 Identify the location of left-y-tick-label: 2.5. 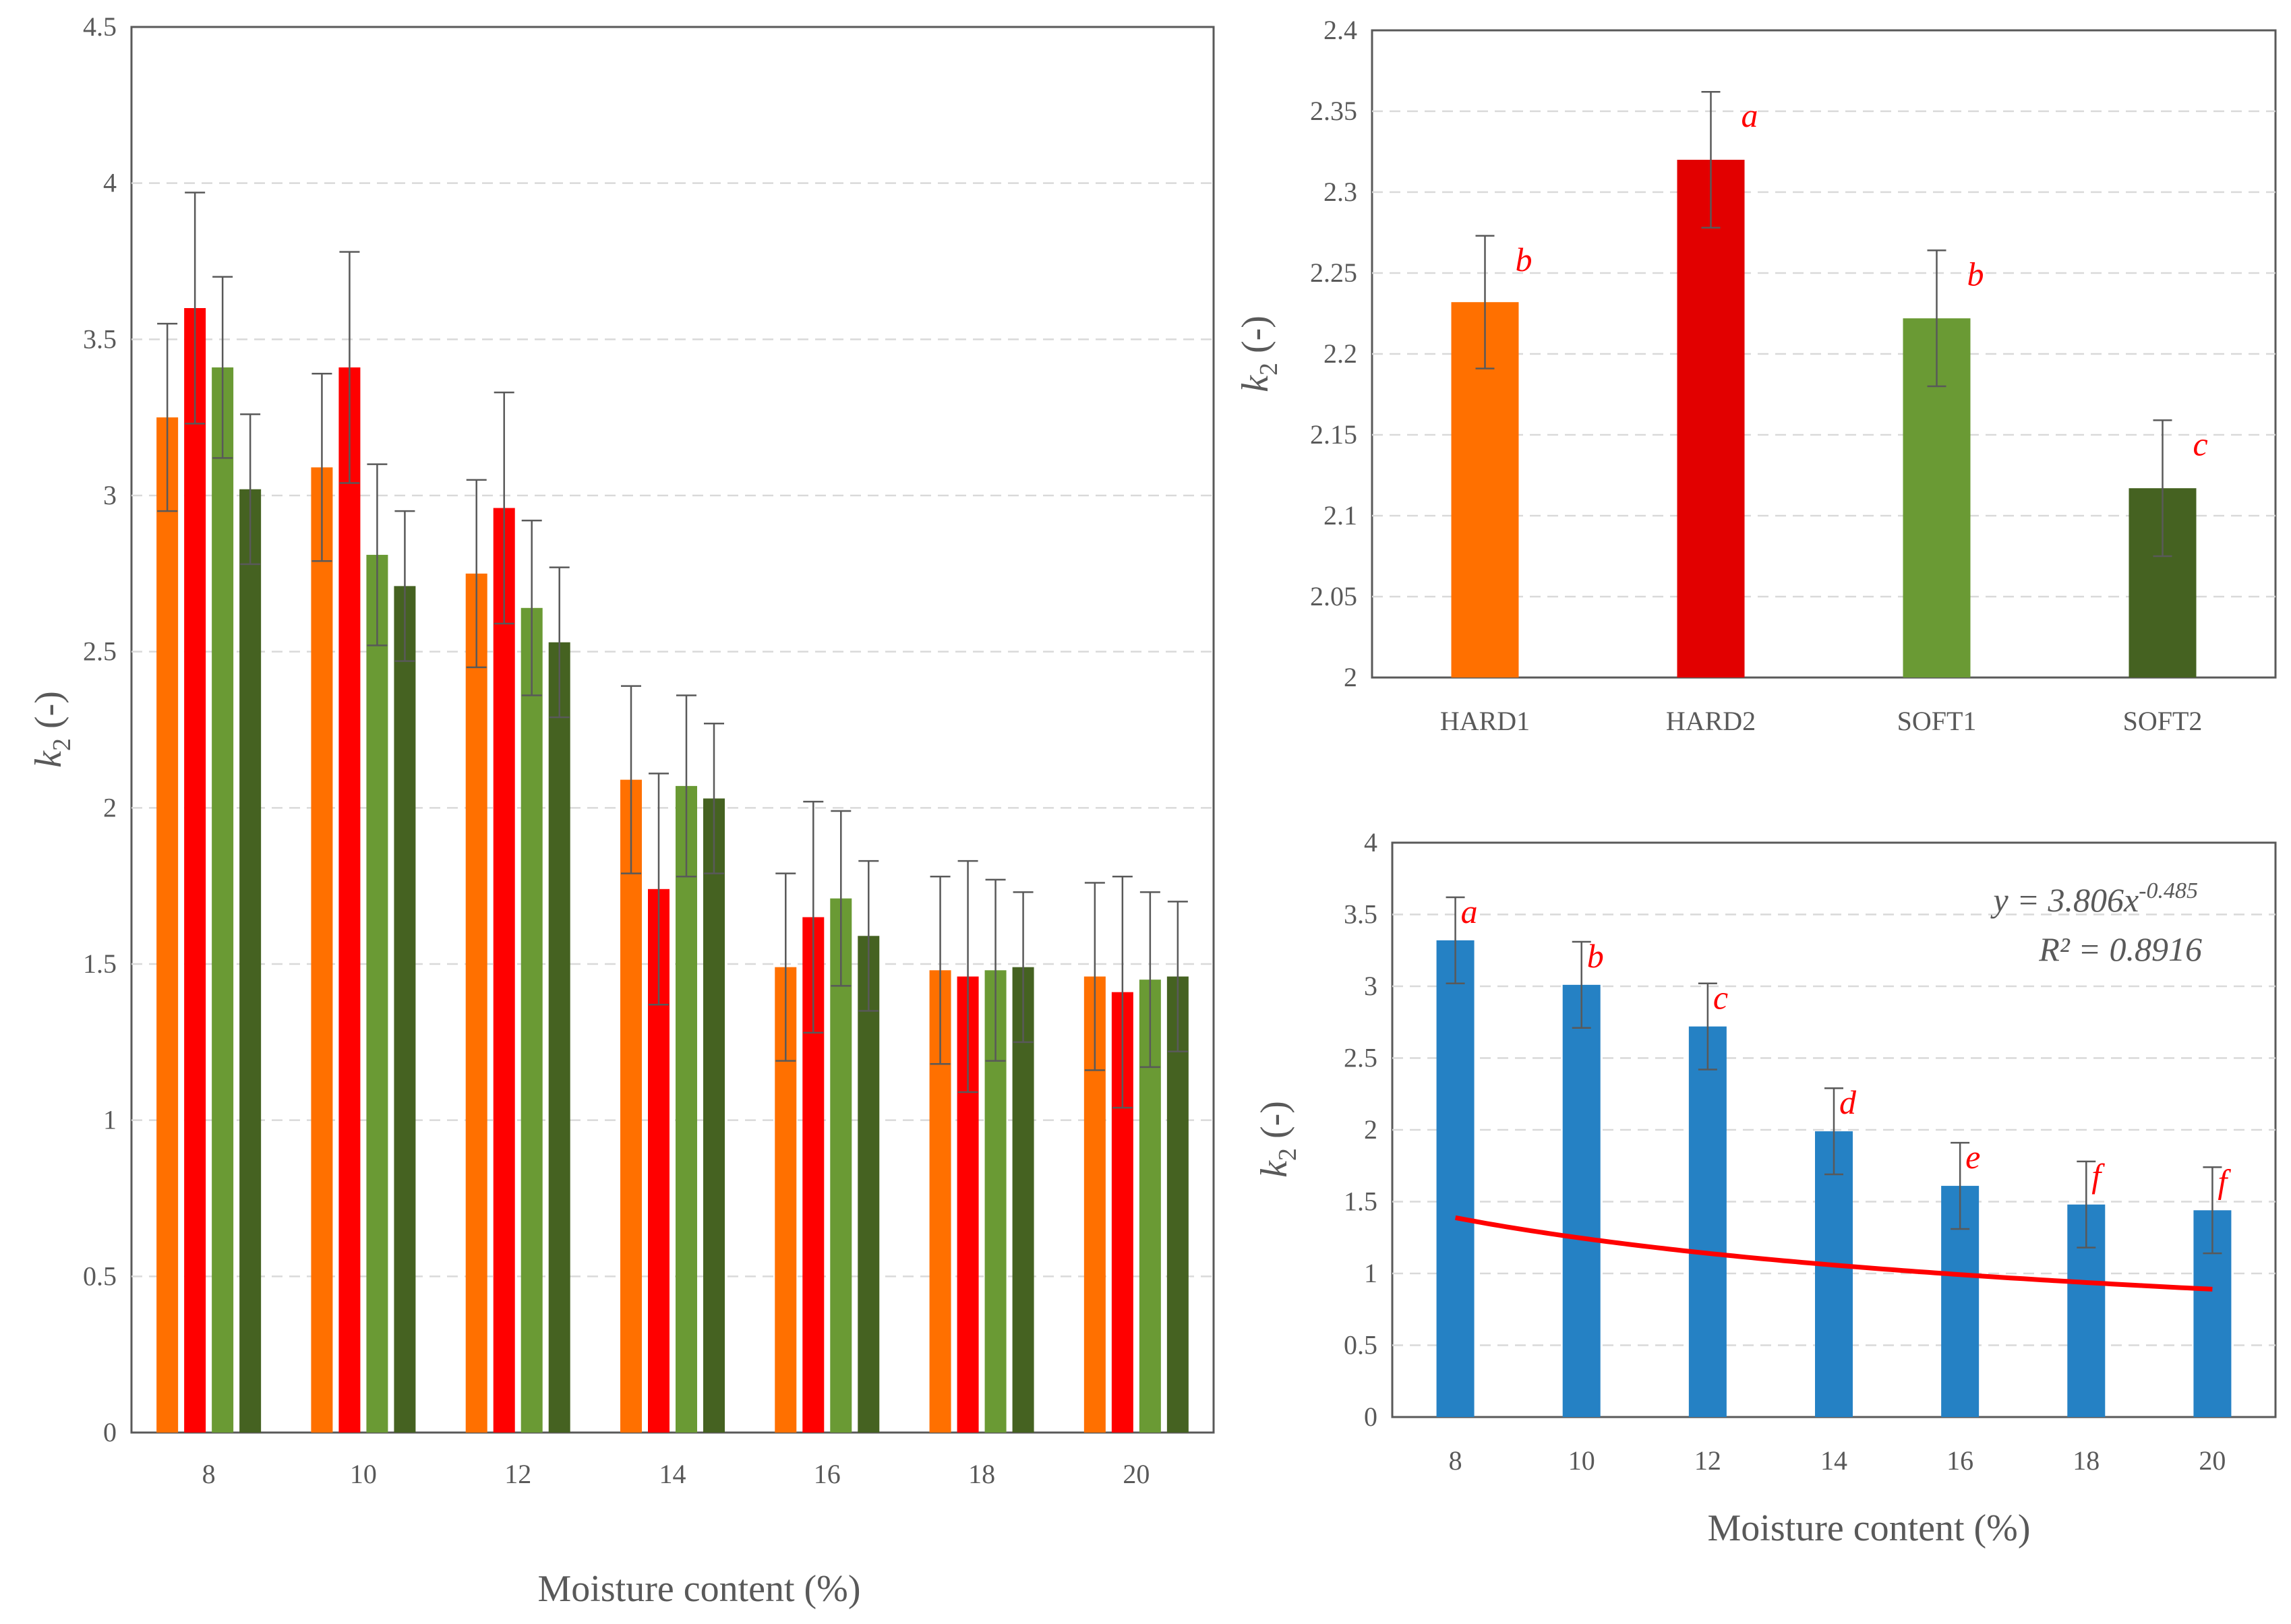
(100, 652).